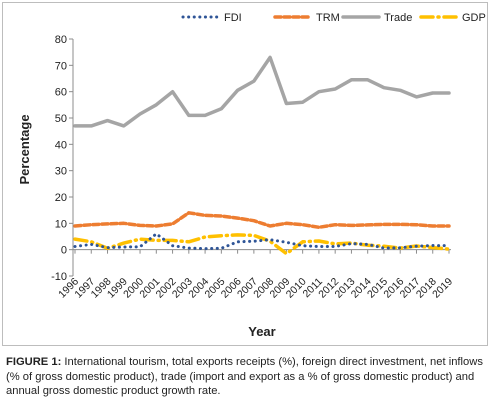  What do you see at coordinates (398, 18) in the screenshot?
I see `legend-label-trade: Trade` at bounding box center [398, 18].